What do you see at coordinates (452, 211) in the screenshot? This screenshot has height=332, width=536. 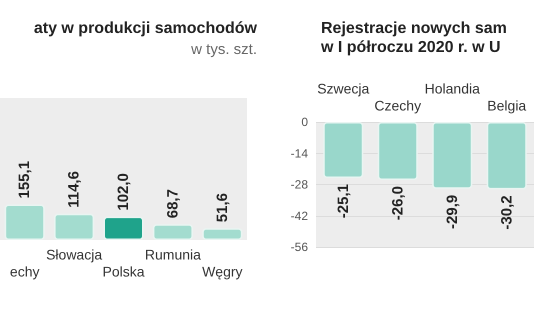 I see `data-label: -29,9` at bounding box center [452, 211].